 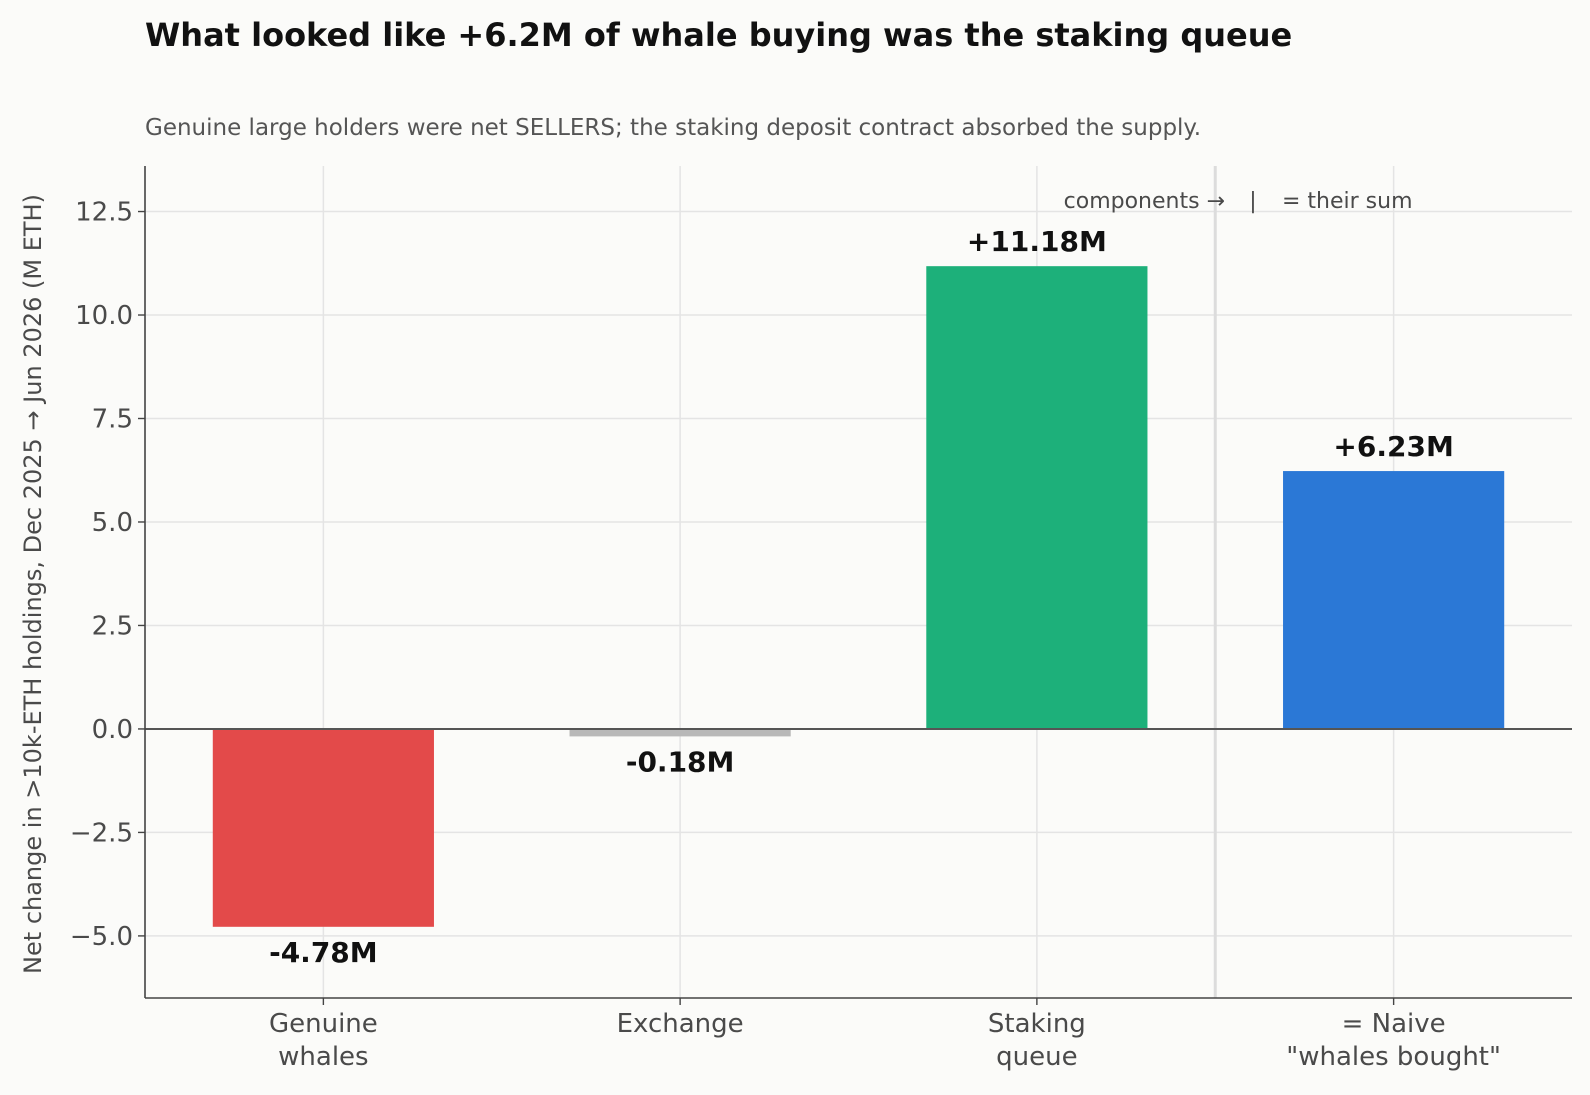 What do you see at coordinates (112, 730) in the screenshot?
I see `y-tick-label-2: 0.0` at bounding box center [112, 730].